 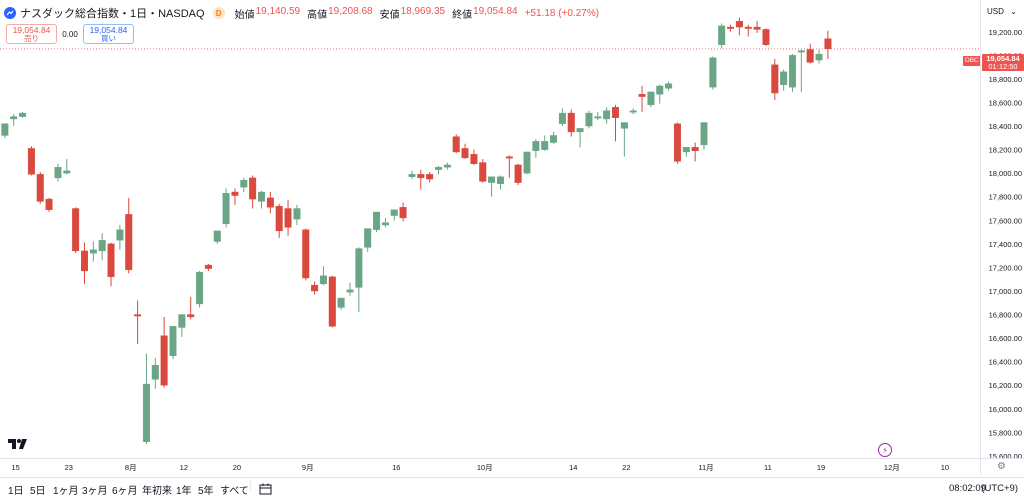 What do you see at coordinates (234, 491) in the screenshot?
I see `range-button-all: すべて` at bounding box center [234, 491].